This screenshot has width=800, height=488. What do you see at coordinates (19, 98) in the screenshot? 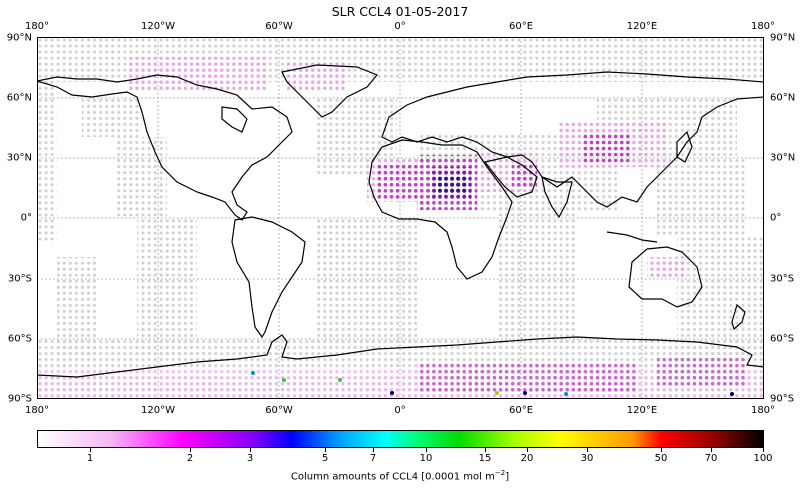
I see `lat-label-left: 60°N` at bounding box center [19, 98].